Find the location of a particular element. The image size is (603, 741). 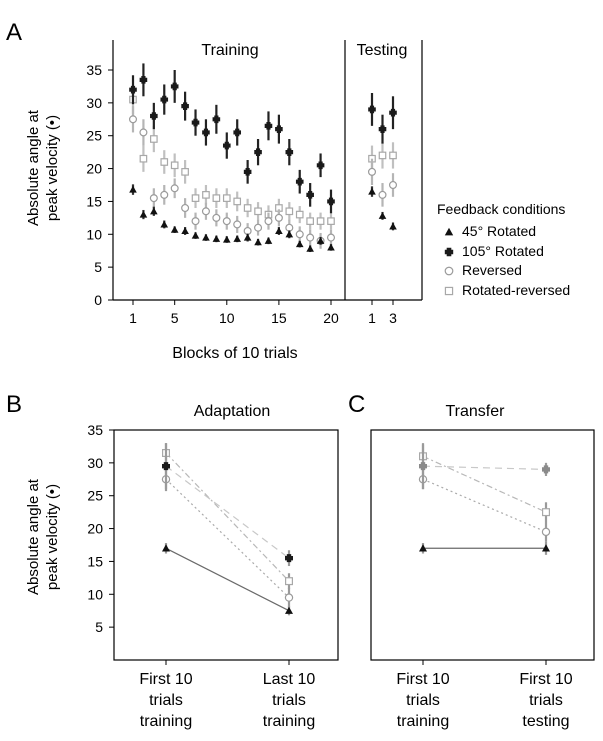

panel-a-105-rotated-testing-point is located at coordinates (372, 109).